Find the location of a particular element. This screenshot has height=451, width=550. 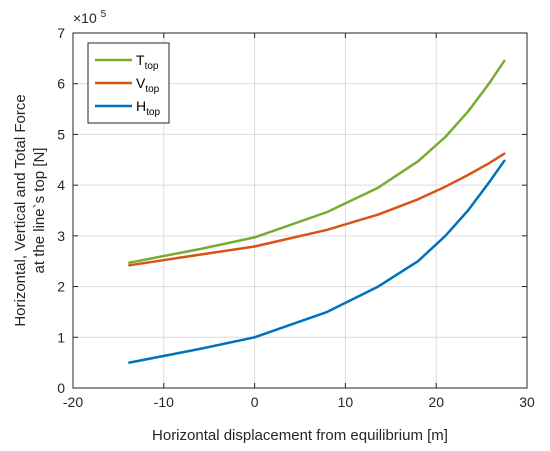

legend-label-h: Htop is located at coordinates (148, 108).